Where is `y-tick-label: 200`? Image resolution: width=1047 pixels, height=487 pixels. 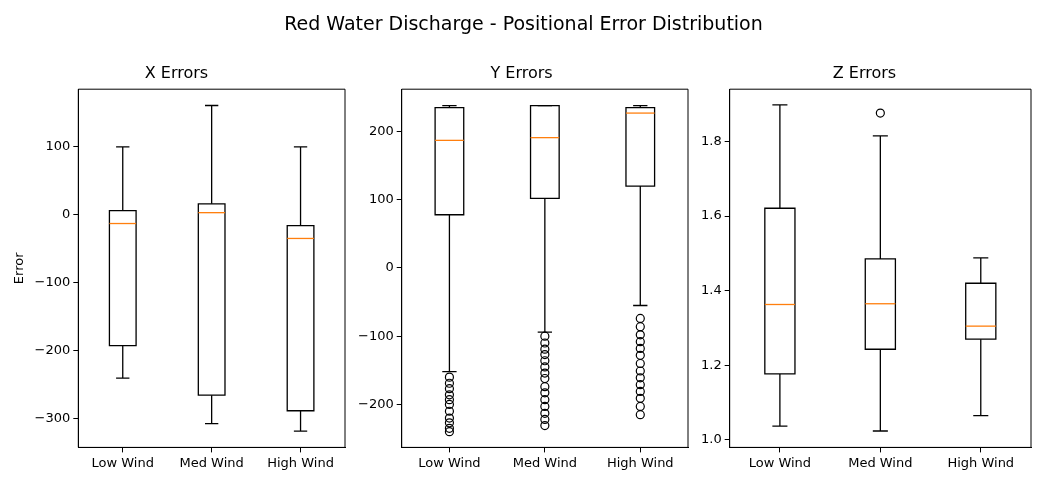 y-tick-label: 200 is located at coordinates (381, 130).